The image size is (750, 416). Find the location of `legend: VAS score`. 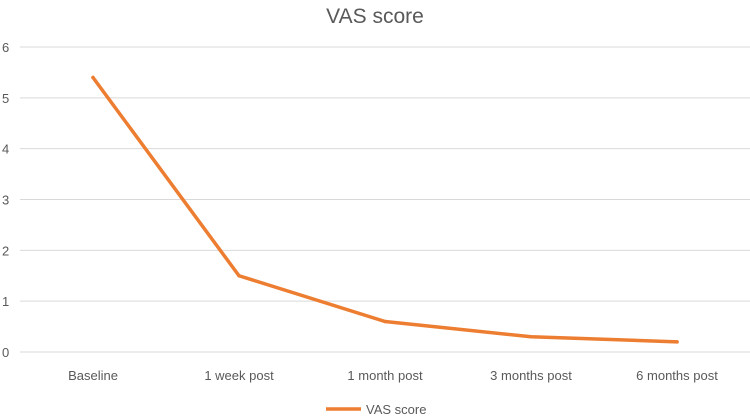

legend: VAS score is located at coordinates (376, 409).